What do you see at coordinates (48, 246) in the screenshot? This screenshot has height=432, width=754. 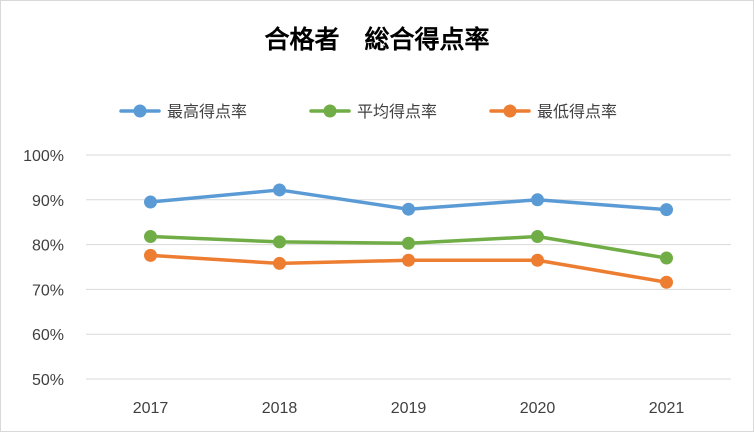 I see `y-tick-label: 80%` at bounding box center [48, 246].